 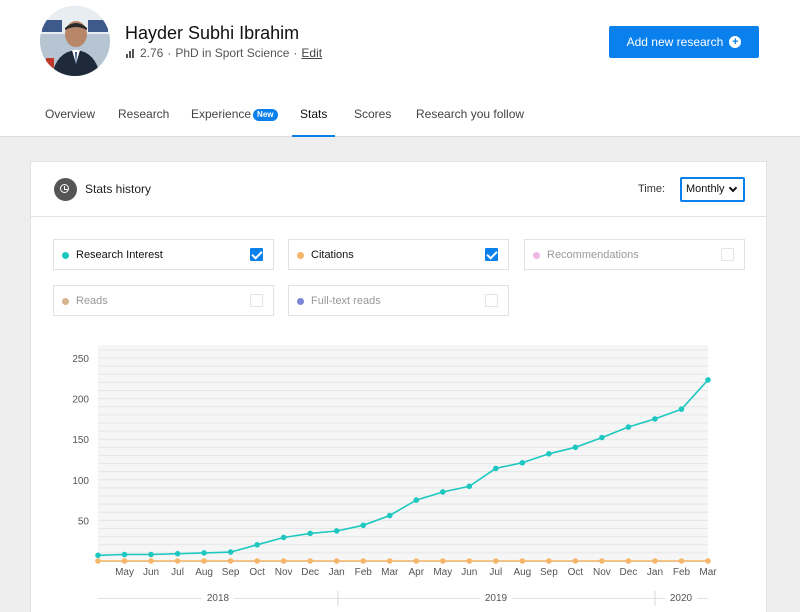 I want to click on profile-degree: PhD in Sport Science, so click(x=232, y=53).